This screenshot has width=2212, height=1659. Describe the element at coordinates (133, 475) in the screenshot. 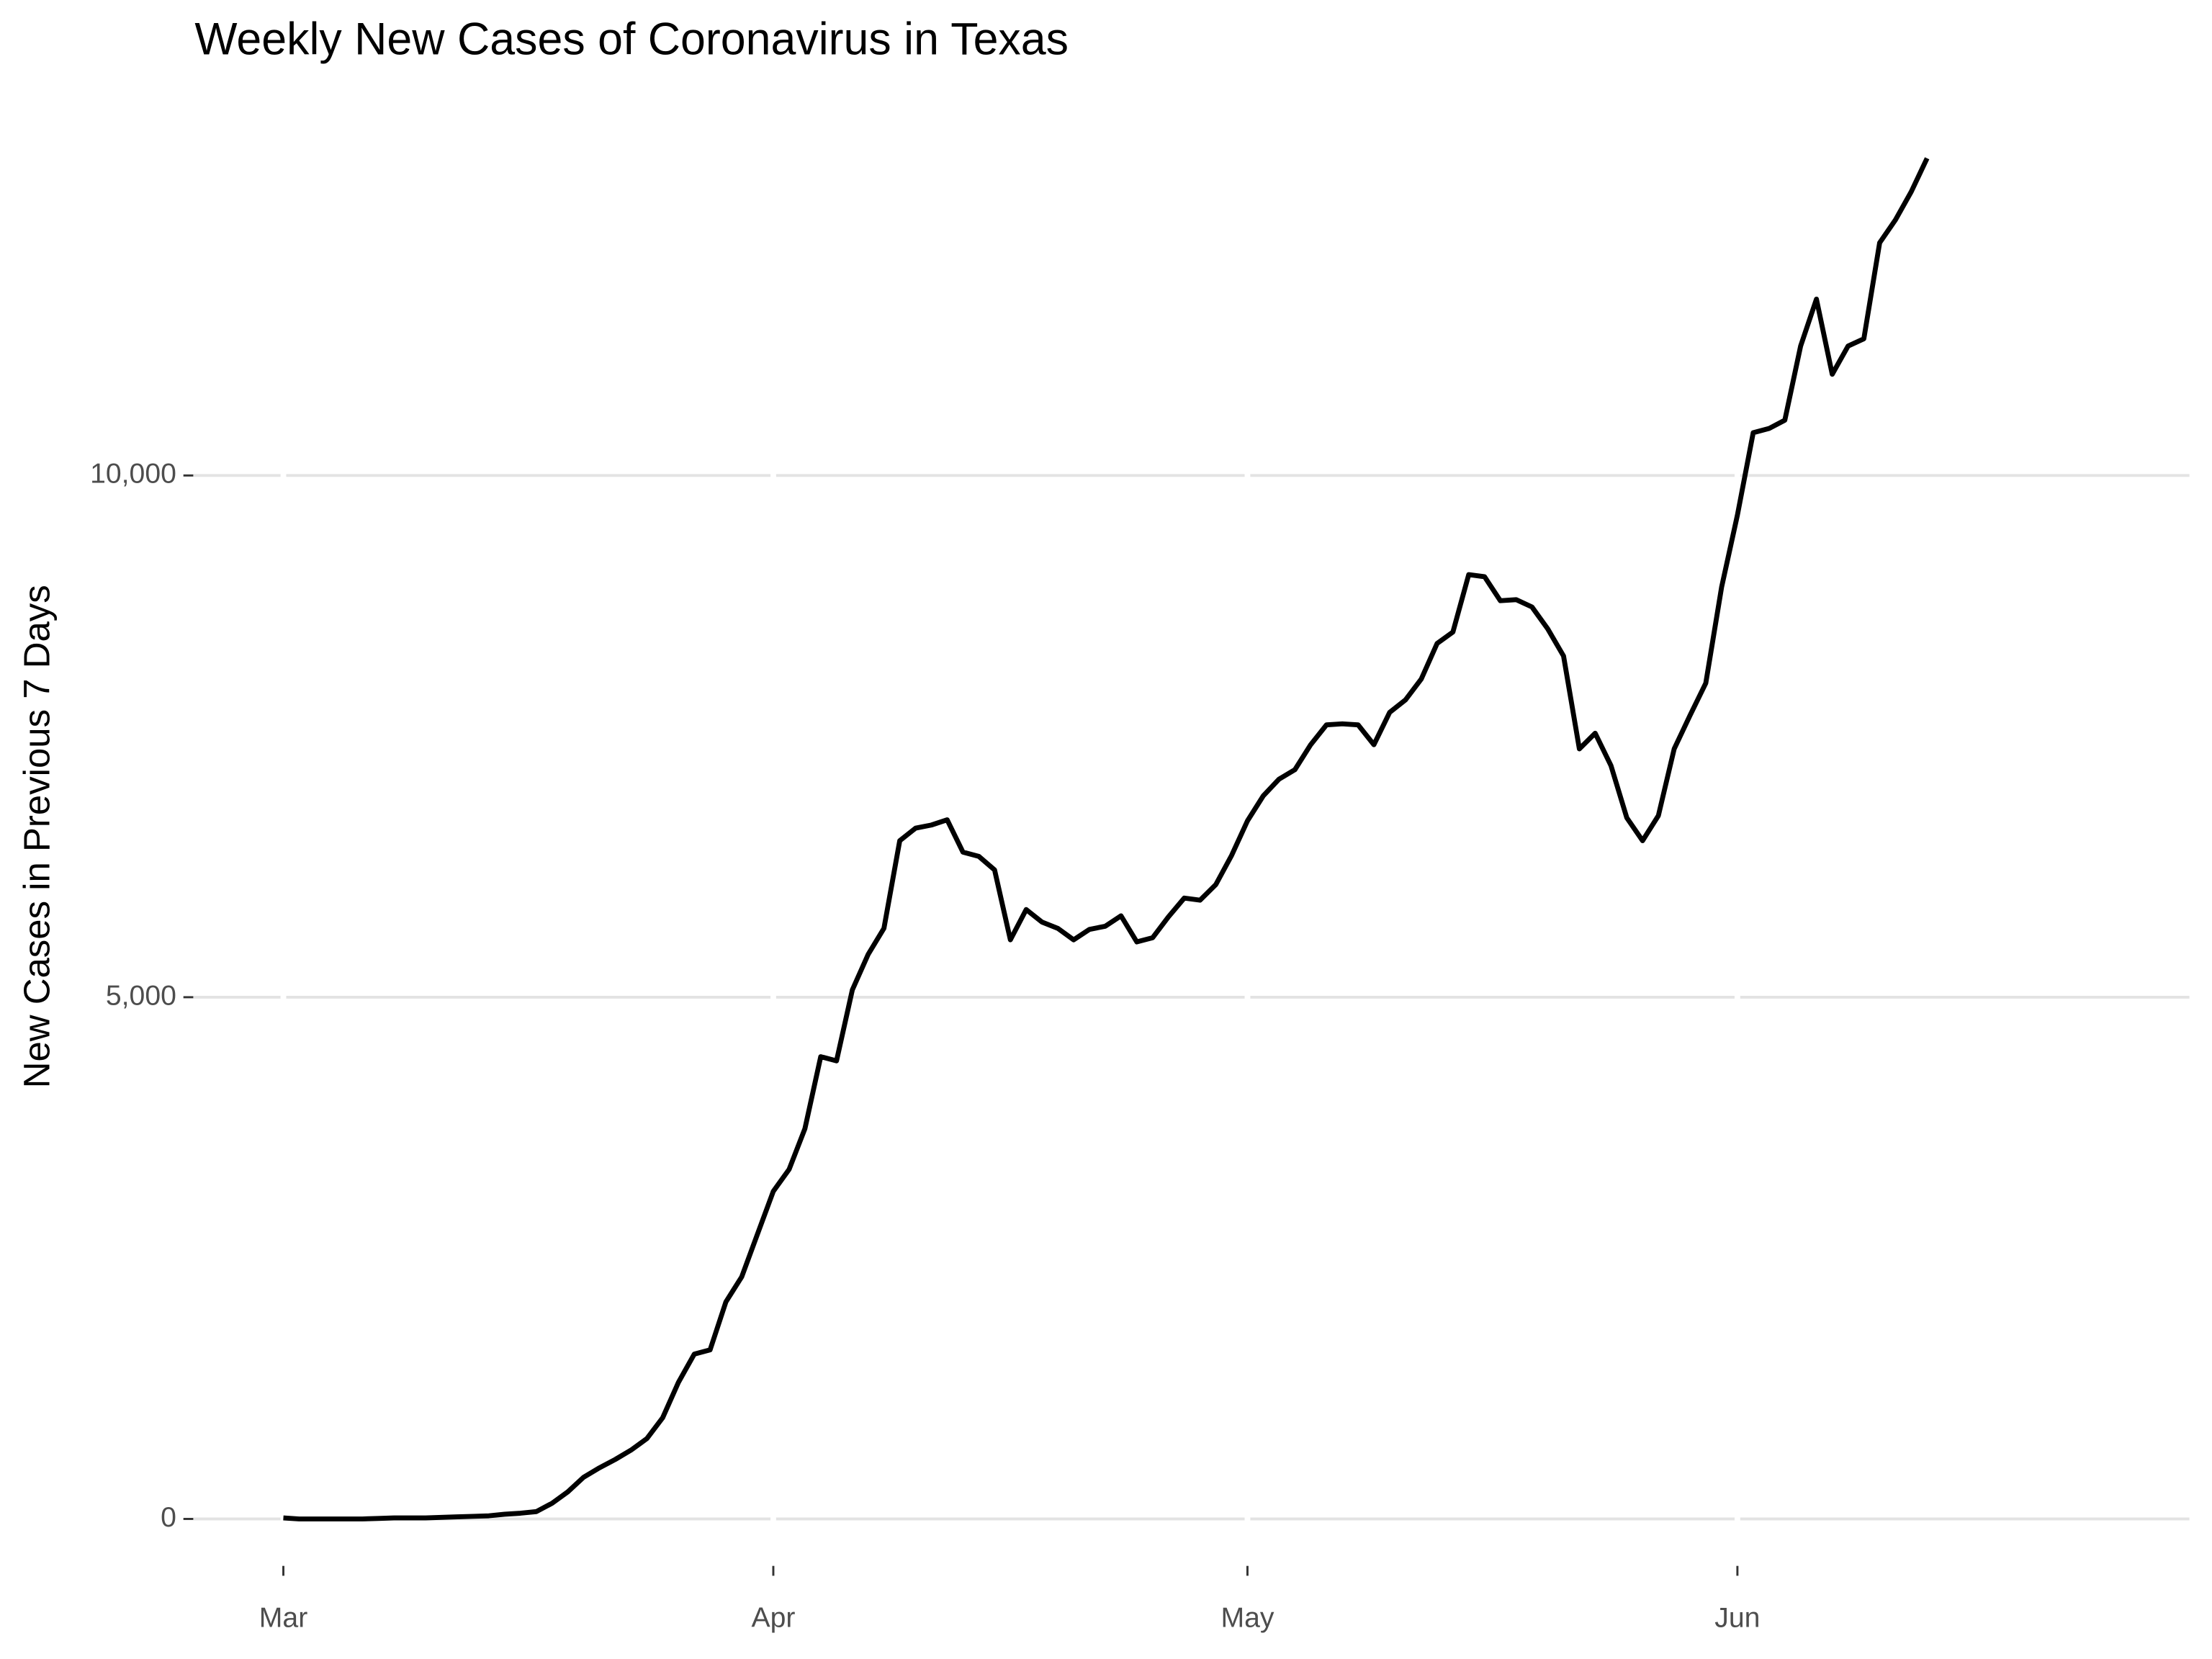

I see `y-tick-label: 10,000` at that location.